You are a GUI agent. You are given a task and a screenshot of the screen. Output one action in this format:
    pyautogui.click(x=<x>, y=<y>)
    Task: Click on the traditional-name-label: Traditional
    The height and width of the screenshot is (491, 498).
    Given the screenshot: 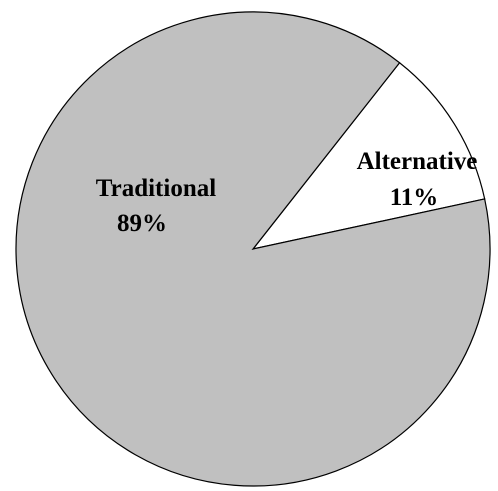 What is the action you would take?
    pyautogui.click(x=156, y=188)
    